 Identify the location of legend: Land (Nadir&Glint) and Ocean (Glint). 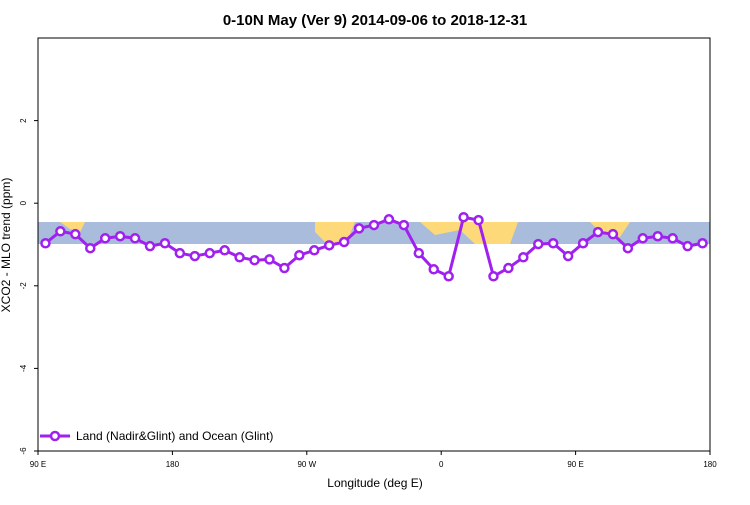
(156, 436).